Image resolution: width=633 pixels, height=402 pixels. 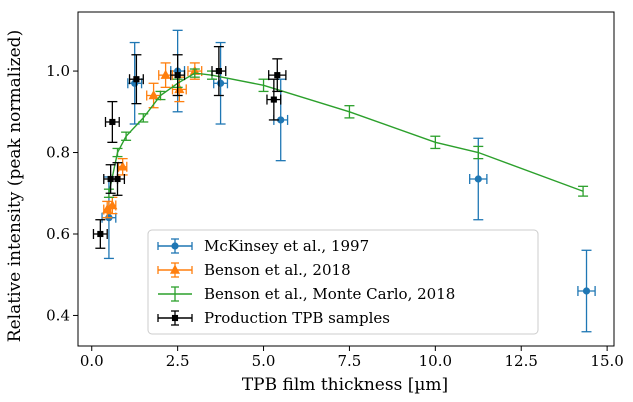 I want to click on y-tick-label: 0.6, so click(x=58, y=234).